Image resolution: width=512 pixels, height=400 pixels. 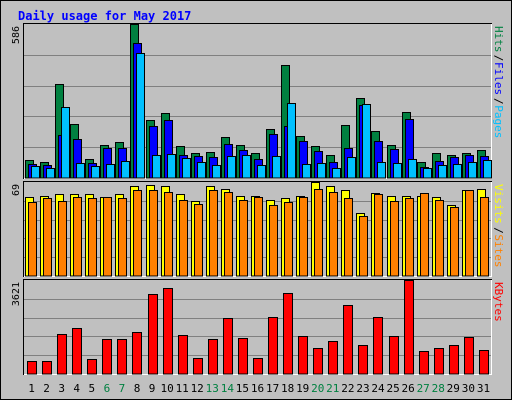 What do you see at coordinates (317, 388) in the screenshot?
I see `day-label-20: 20` at bounding box center [317, 388].